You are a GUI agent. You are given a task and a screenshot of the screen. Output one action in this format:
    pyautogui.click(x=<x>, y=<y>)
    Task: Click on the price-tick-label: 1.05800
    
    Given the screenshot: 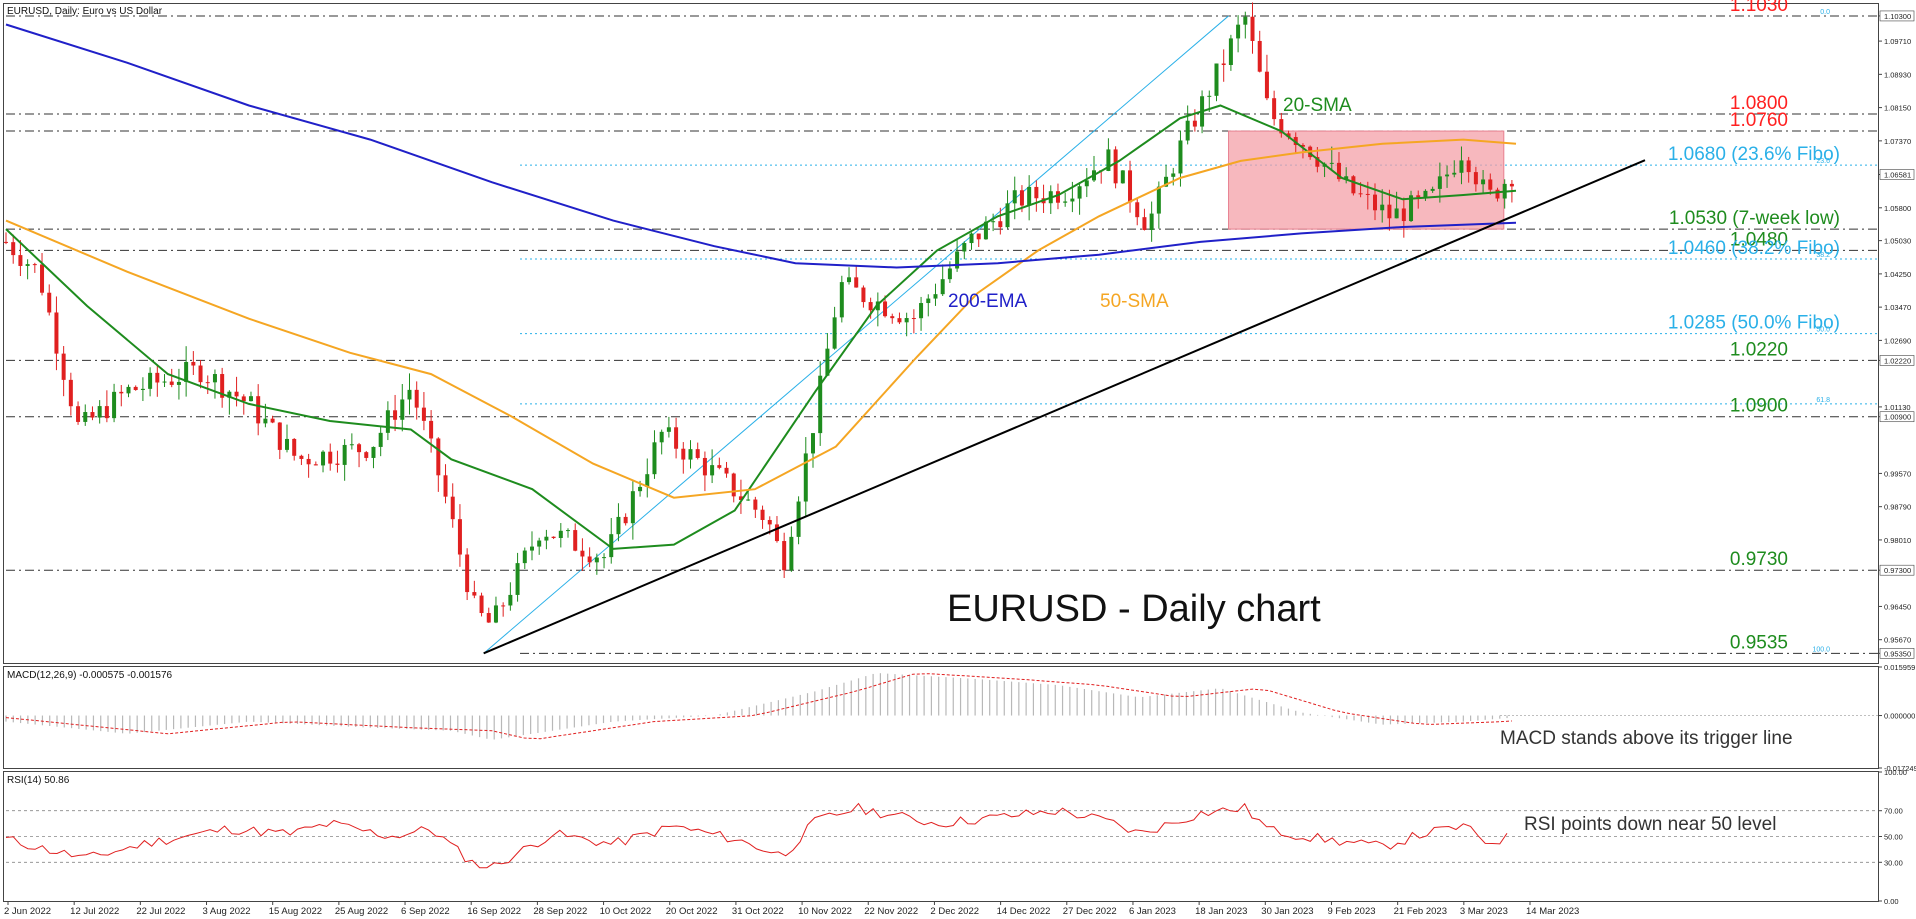 What is the action you would take?
    pyautogui.click(x=1897, y=208)
    